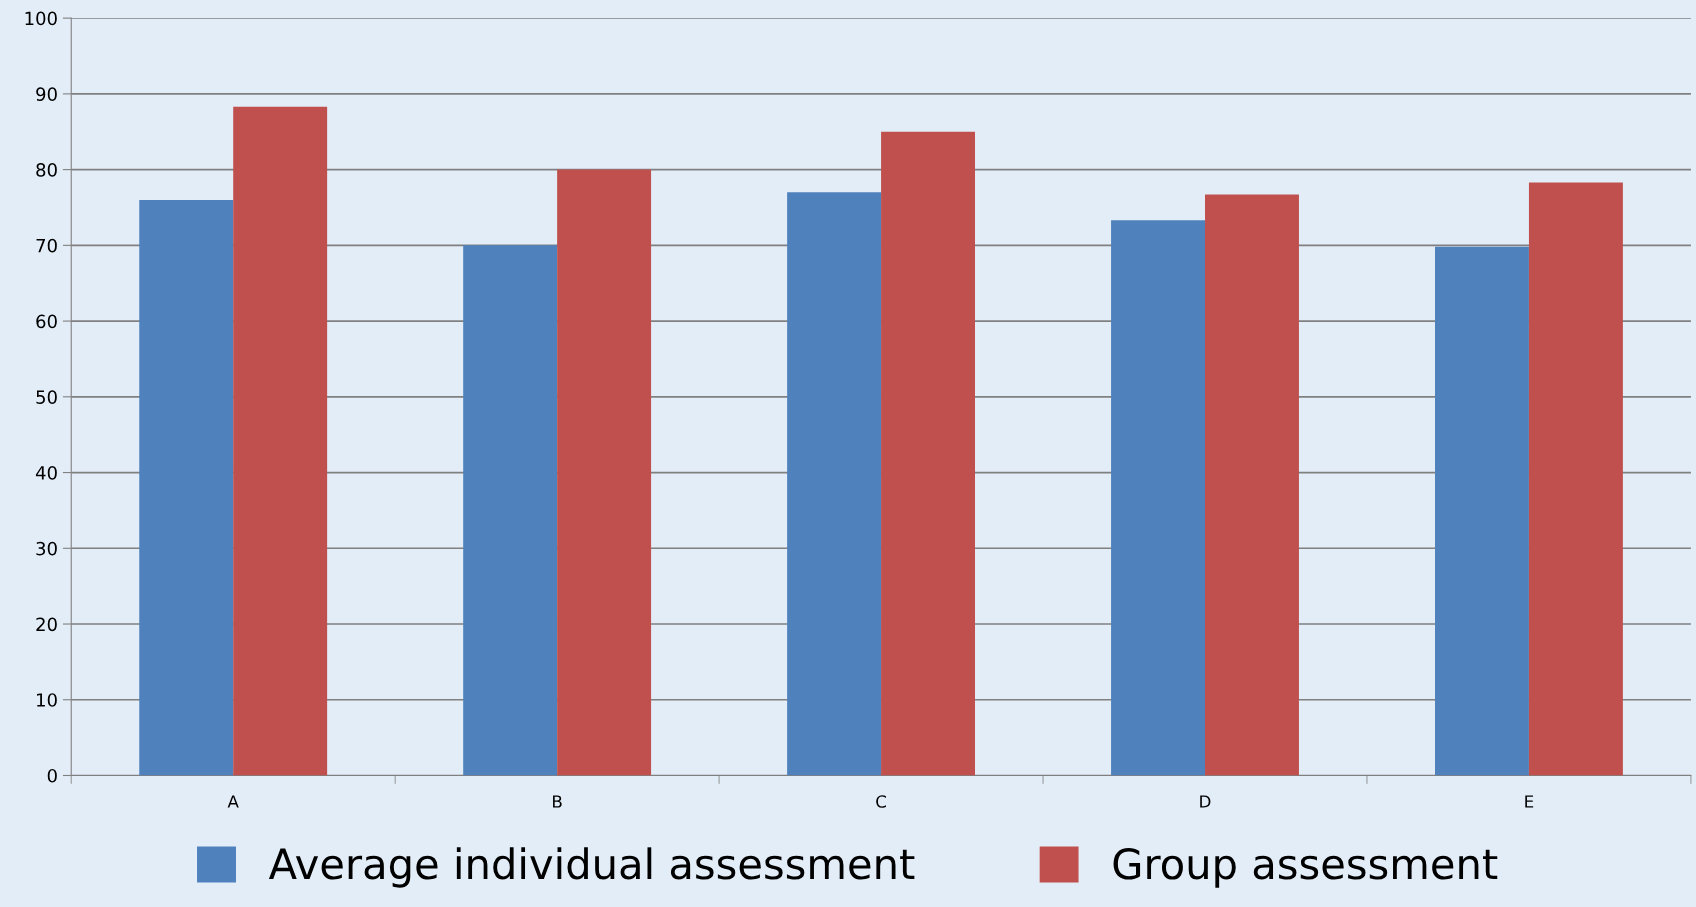  What do you see at coordinates (47, 700) in the screenshot?
I see `y-tick-label: 10` at bounding box center [47, 700].